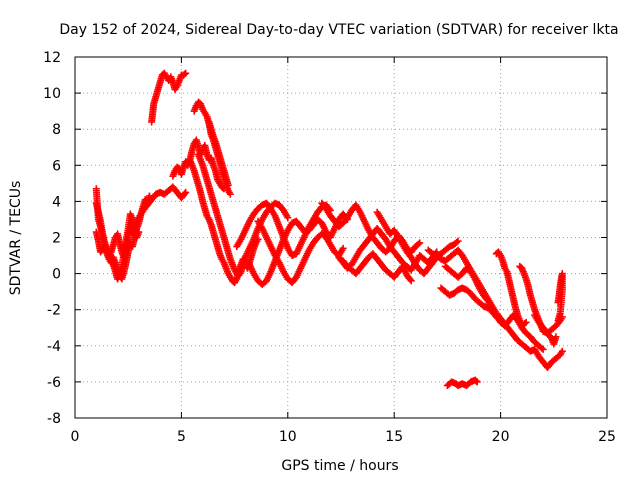 The height and width of the screenshot is (480, 640). Describe the element at coordinates (54, 383) in the screenshot. I see `y-tick-label: -6` at that location.